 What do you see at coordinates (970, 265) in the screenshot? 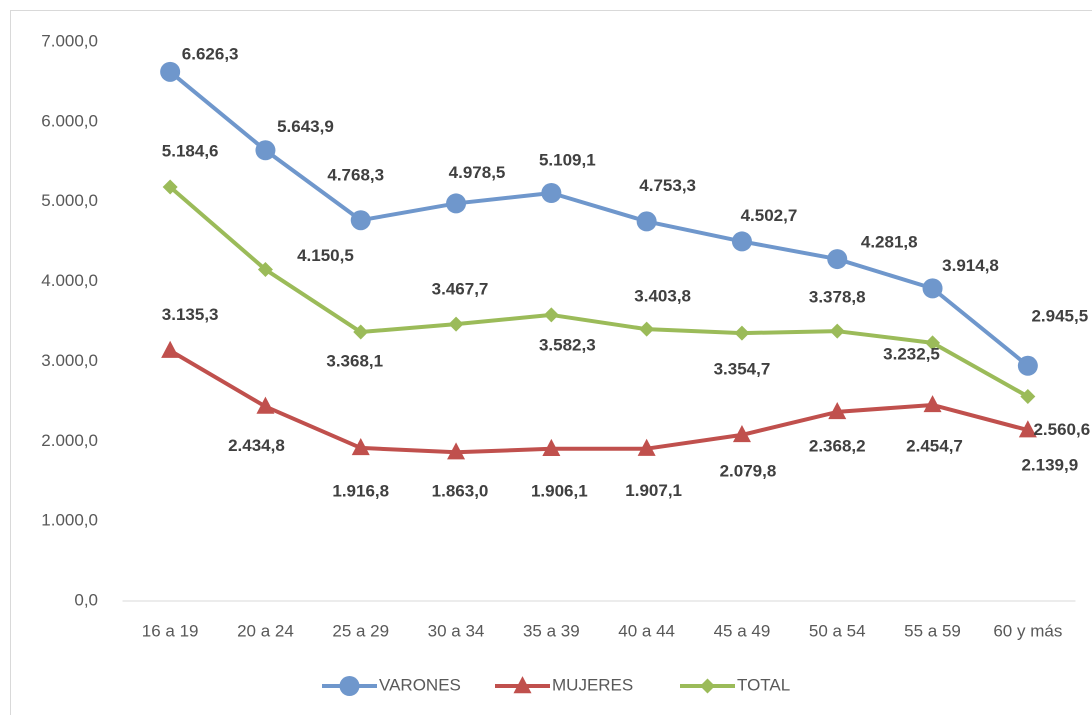
I see `data-label: 3.914,8` at bounding box center [970, 265].